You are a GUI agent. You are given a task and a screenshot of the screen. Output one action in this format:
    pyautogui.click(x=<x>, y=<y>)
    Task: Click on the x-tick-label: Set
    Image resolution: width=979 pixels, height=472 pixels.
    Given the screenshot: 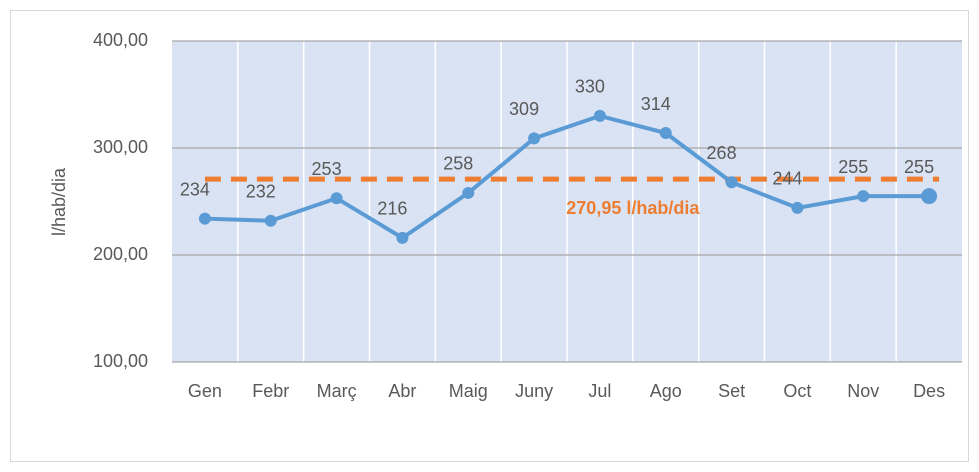 What is the action you would take?
    pyautogui.click(x=731, y=391)
    